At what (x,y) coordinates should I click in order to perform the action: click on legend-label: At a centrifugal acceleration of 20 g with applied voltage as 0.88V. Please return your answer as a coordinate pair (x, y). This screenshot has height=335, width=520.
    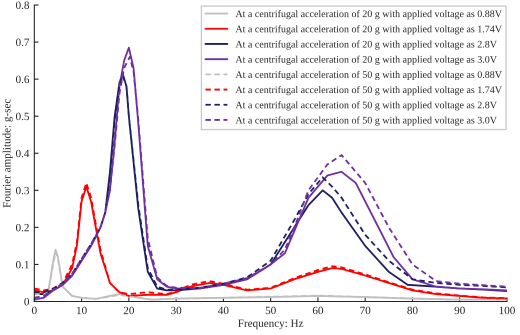
    Looking at the image, I should click on (369, 15).